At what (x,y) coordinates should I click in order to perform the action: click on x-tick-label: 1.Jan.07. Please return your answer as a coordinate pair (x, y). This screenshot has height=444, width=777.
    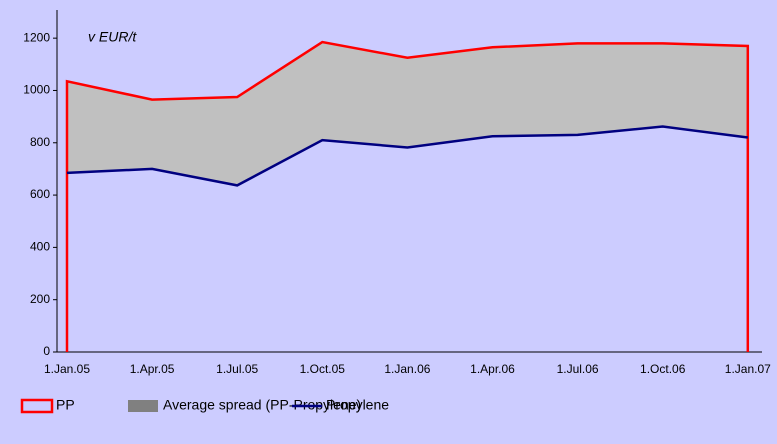
    Looking at the image, I should click on (748, 369).